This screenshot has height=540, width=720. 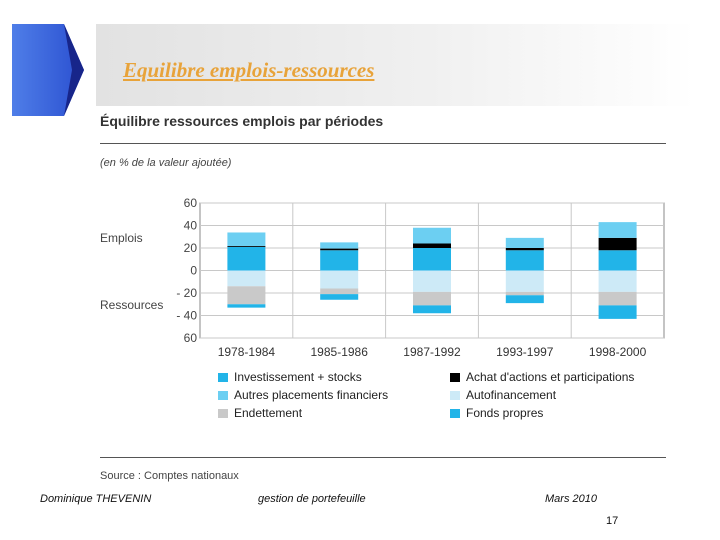 What do you see at coordinates (247, 352) in the screenshot?
I see `x-tick-label: 1978-1984` at bounding box center [247, 352].